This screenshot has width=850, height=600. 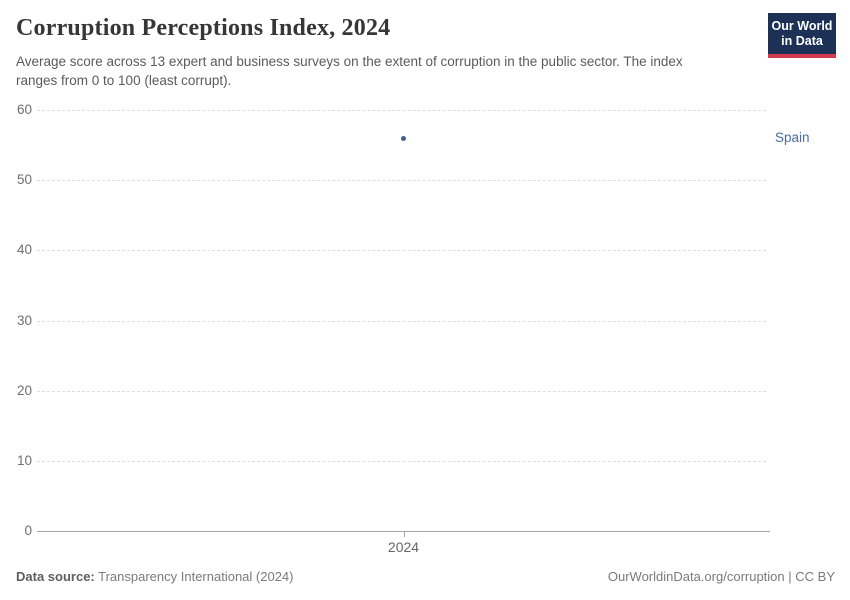 What do you see at coordinates (802, 25) in the screenshot?
I see `owid-logo-line1: Our World` at bounding box center [802, 25].